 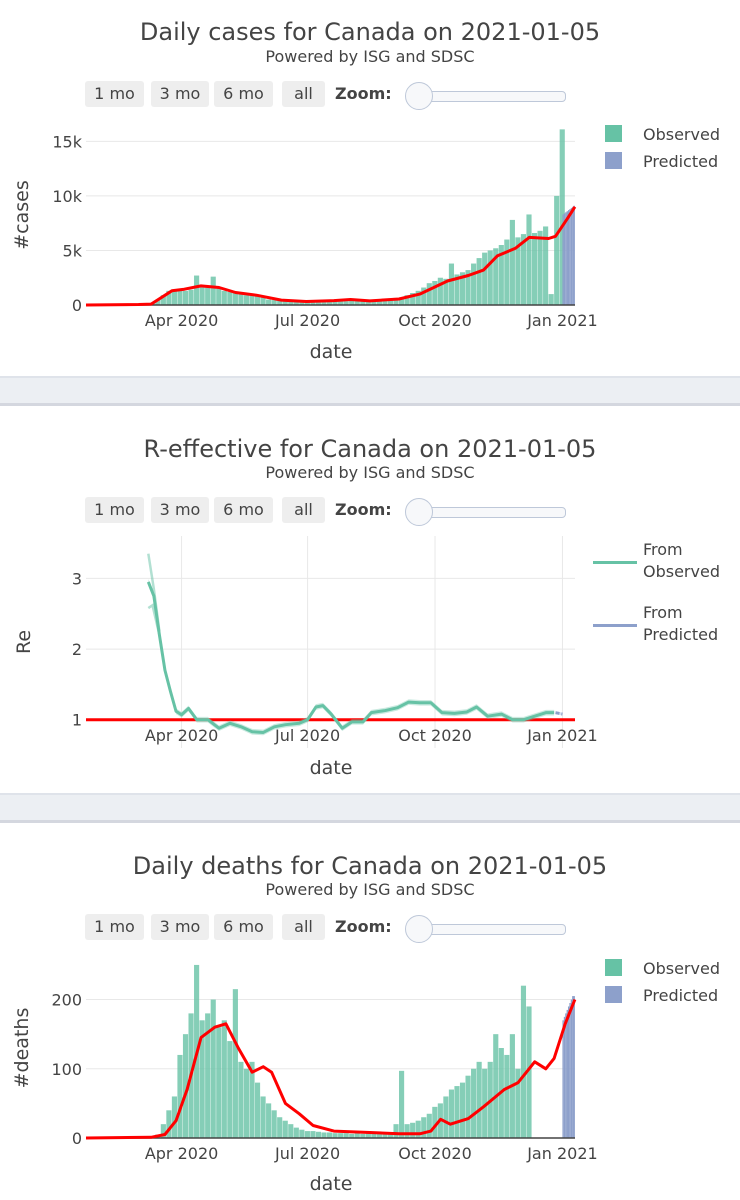 I want to click on observed-swatch, so click(x=613, y=967).